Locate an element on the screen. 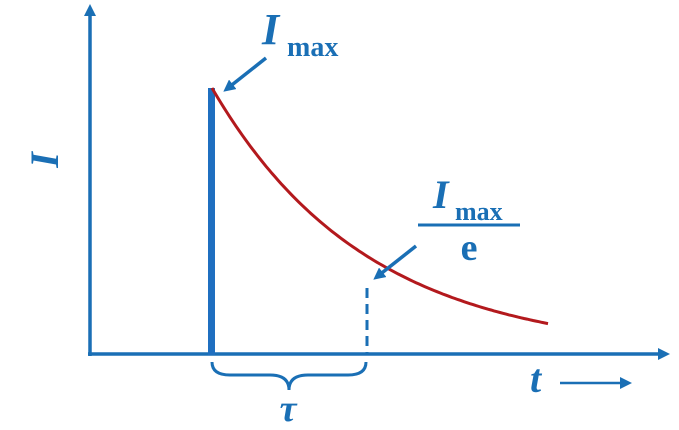 Image resolution: width=679 pixels, height=430 pixels. tau-label: τ is located at coordinates (289, 409).